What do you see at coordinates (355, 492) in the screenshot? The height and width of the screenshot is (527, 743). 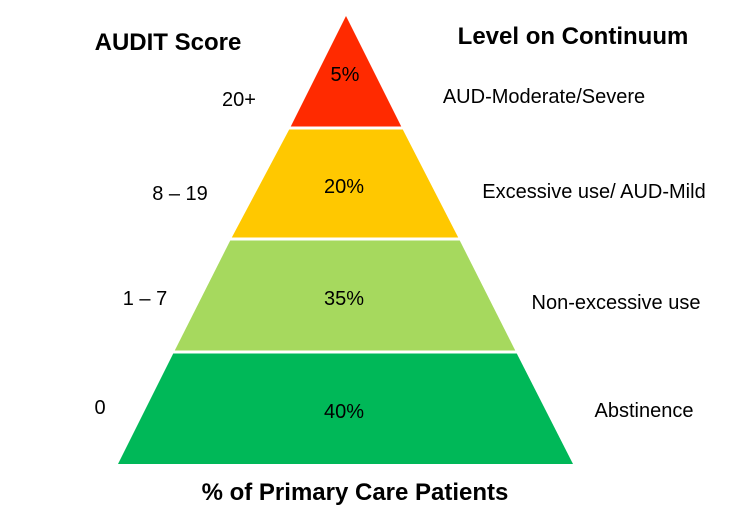 I see `pyramid-caption: % of Primary Care Patients` at bounding box center [355, 492].